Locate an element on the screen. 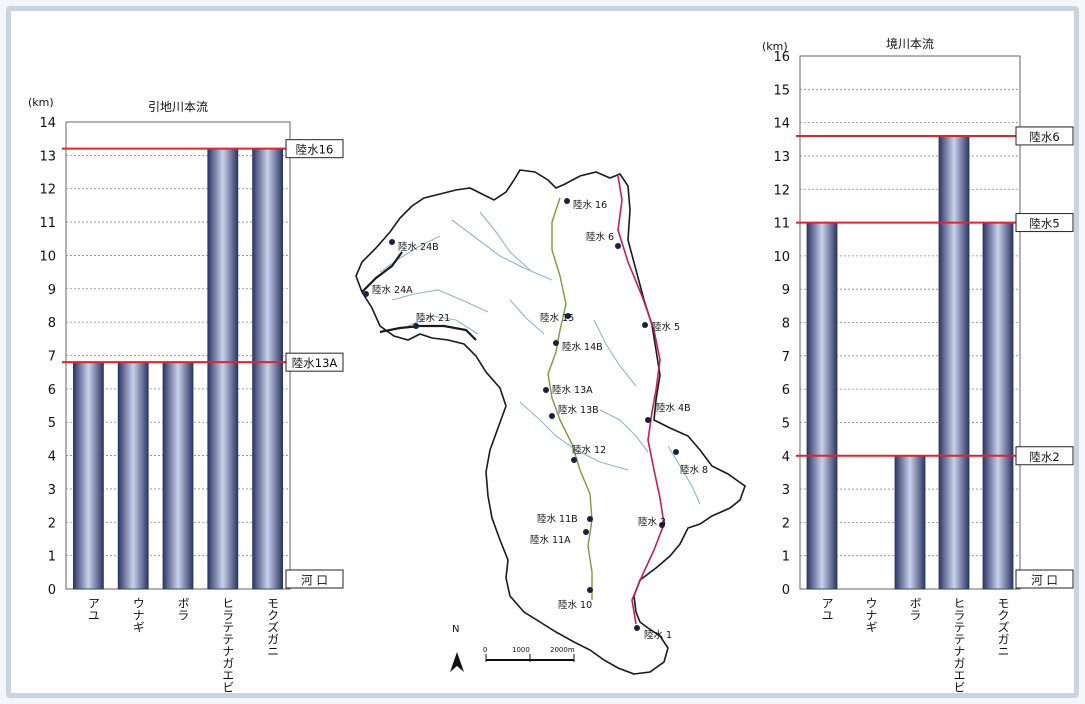 The width and height of the screenshot is (1085, 704). site-label: 陸水 13B is located at coordinates (578, 410).